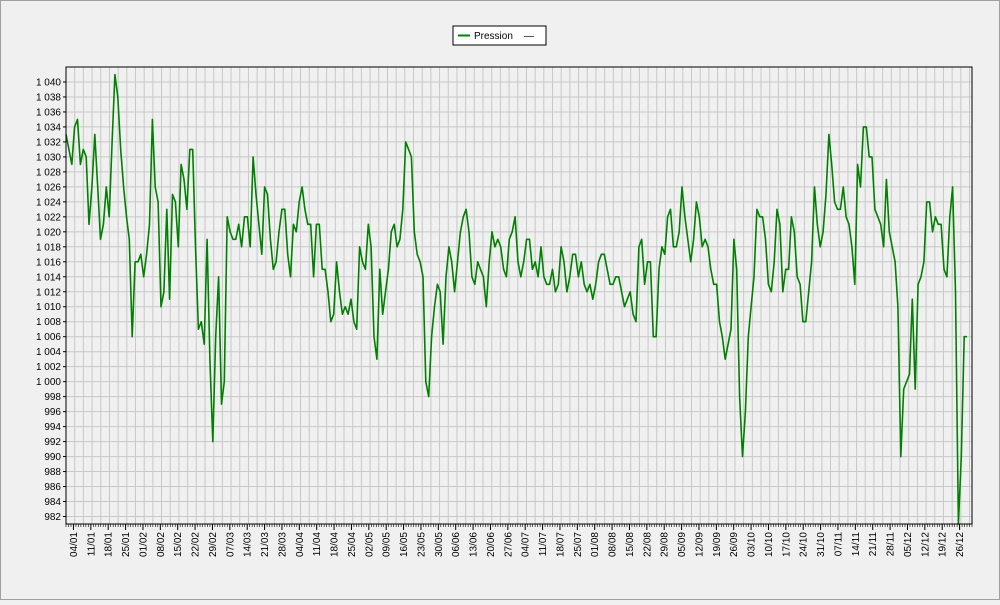 Image resolution: width=1000 pixels, height=605 pixels. Describe the element at coordinates (48, 292) in the screenshot. I see `y-tick-label: 1 012` at that location.